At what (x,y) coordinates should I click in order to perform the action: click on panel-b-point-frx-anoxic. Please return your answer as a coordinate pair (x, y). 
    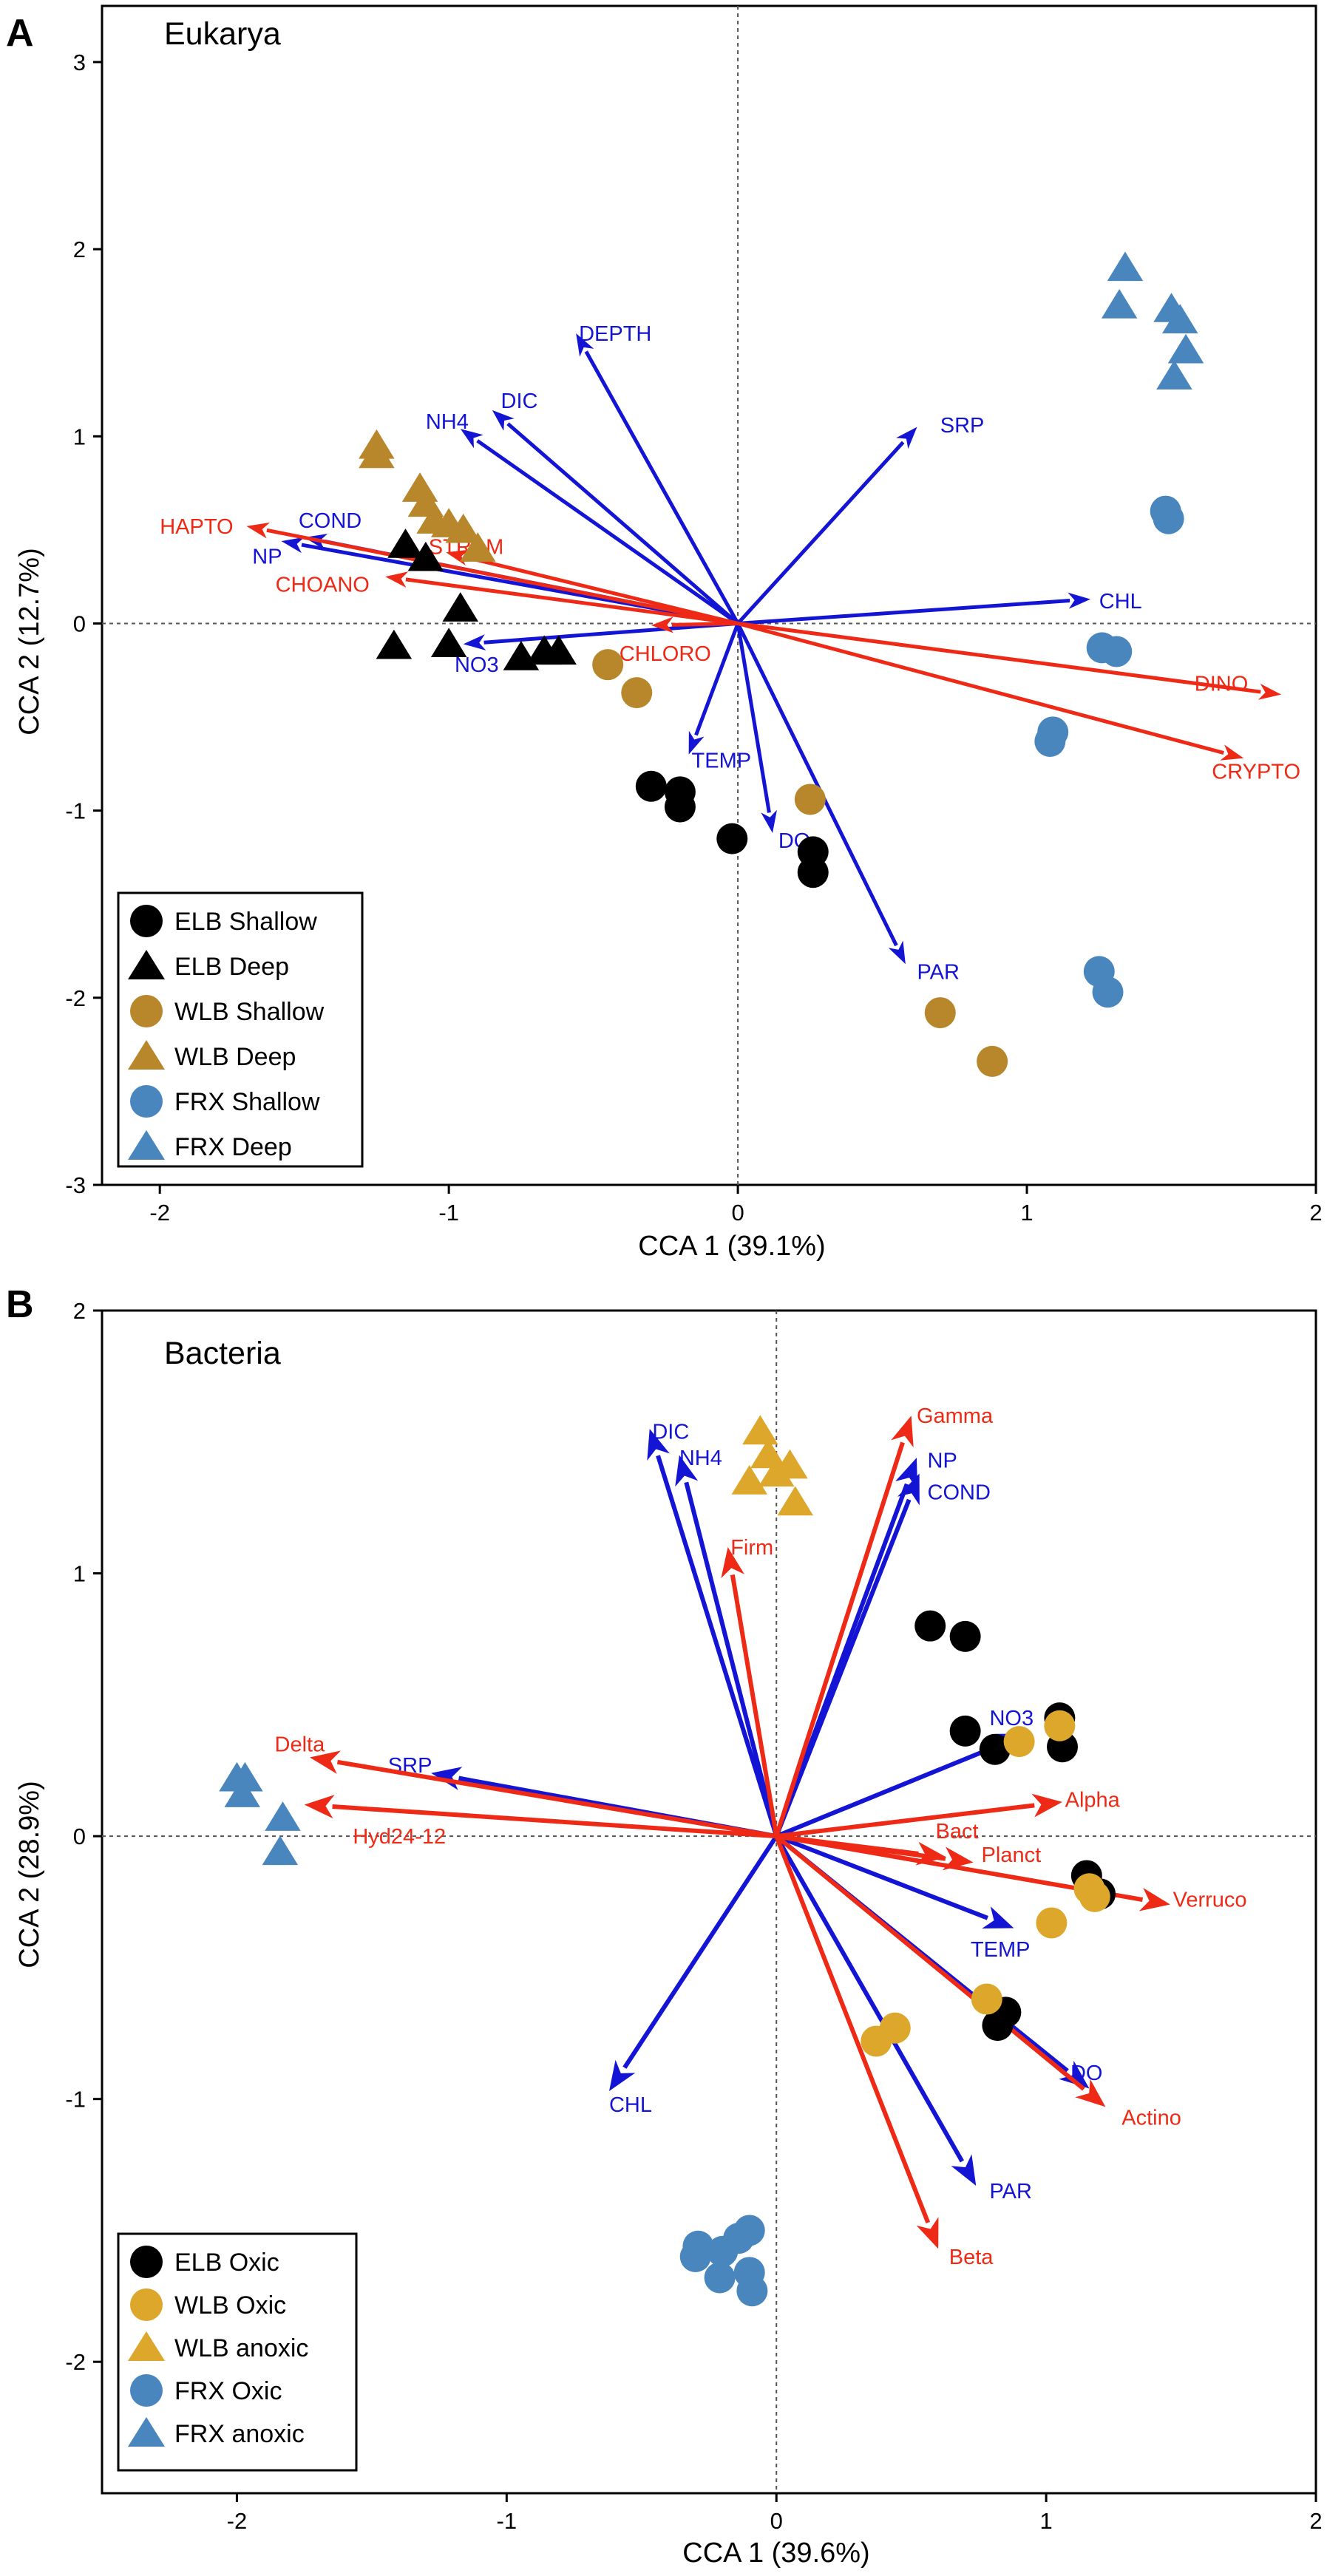
    Looking at the image, I should click on (242, 1792).